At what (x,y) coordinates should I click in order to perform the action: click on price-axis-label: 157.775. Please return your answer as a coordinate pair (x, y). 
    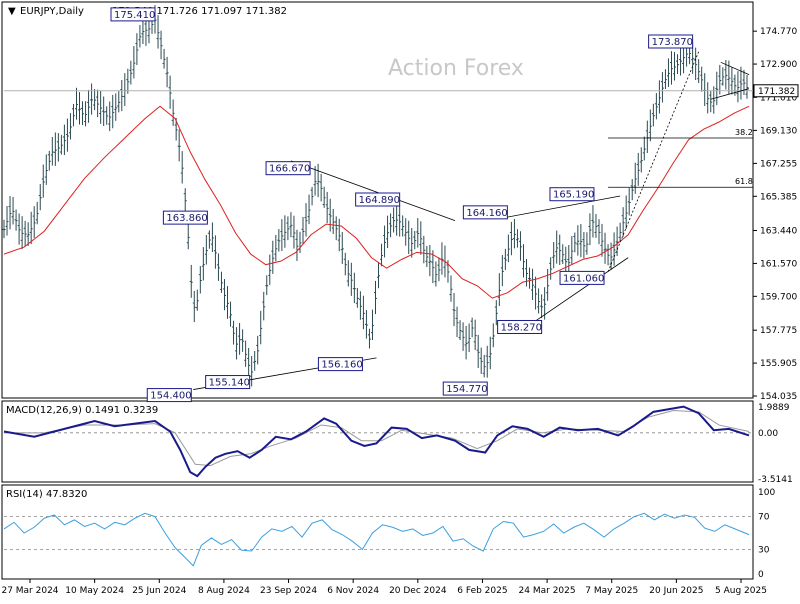
    Looking at the image, I should click on (778, 331).